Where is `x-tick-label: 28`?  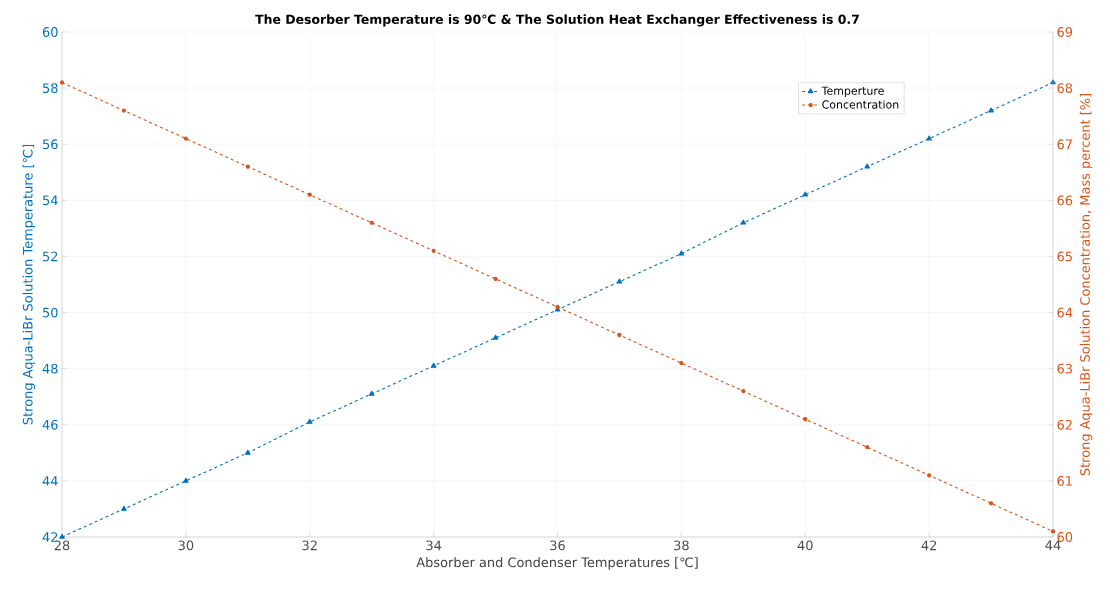
x-tick-label: 28 is located at coordinates (62, 545).